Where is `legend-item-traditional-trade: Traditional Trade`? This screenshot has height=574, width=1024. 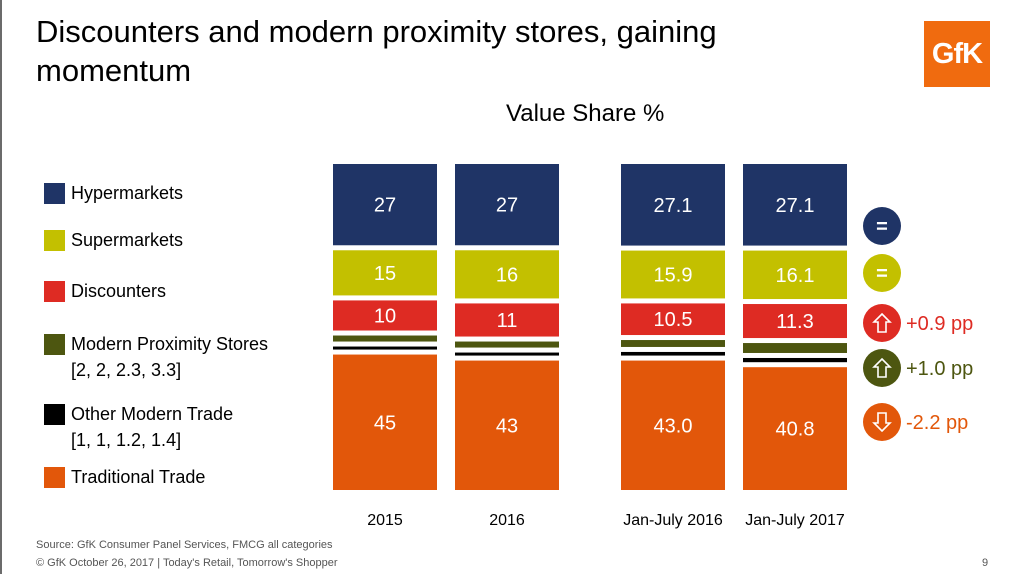 legend-item-traditional-trade: Traditional Trade is located at coordinates (194, 478).